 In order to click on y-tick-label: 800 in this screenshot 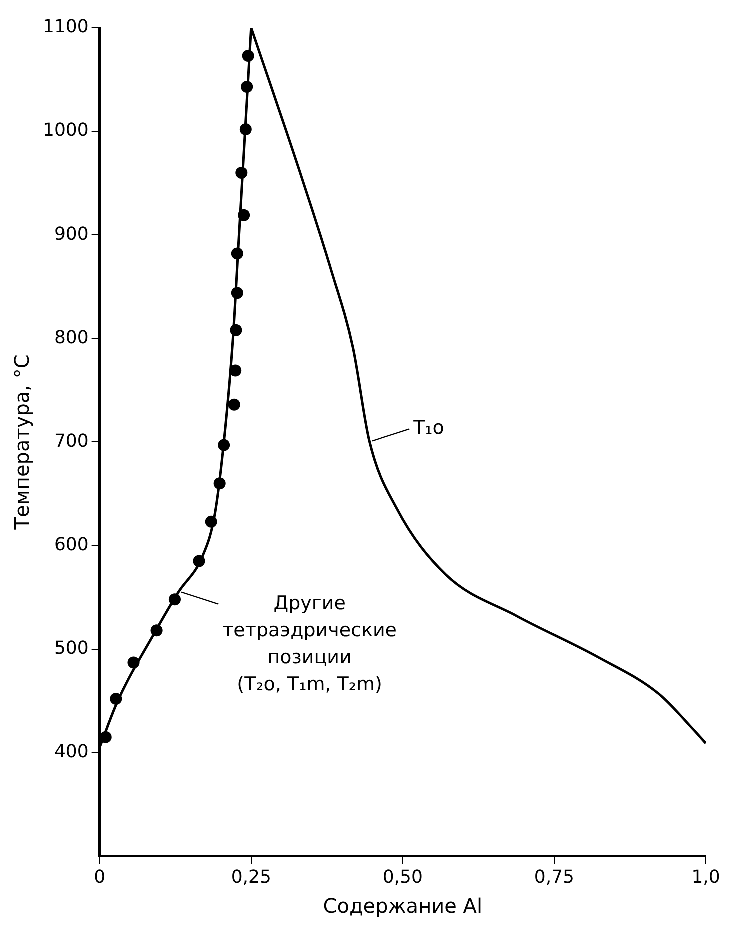, I will do `click(71, 337)`.